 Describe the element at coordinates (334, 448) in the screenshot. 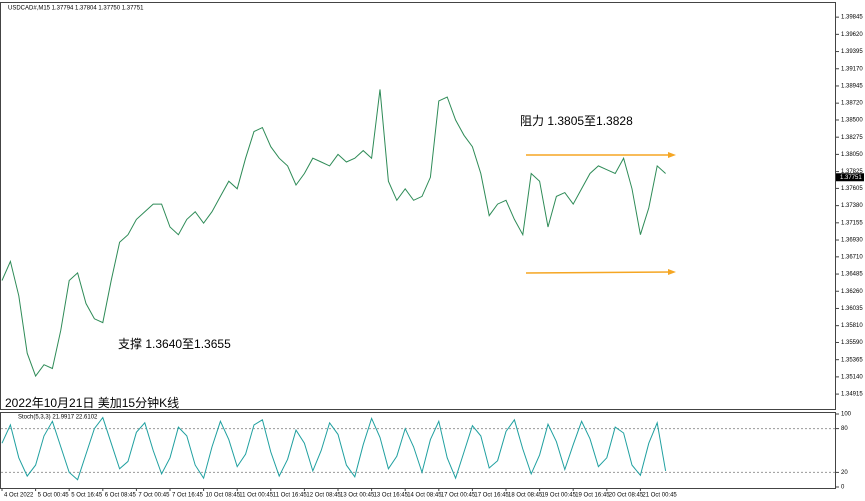

I see `price-line` at that location.